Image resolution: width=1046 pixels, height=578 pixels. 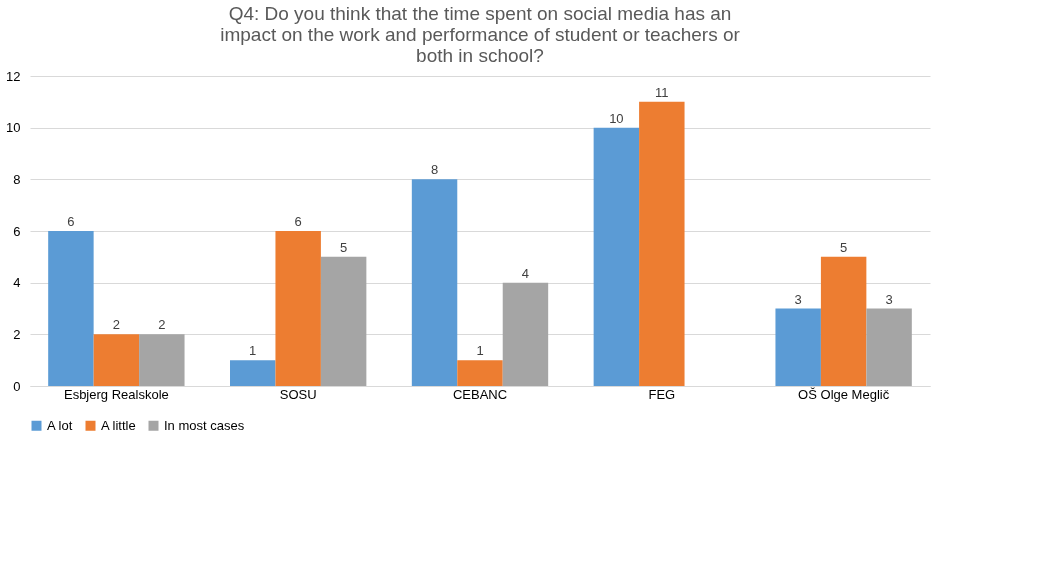 What do you see at coordinates (480, 34) in the screenshot?
I see `chart-title: Q4: Do you think that the time spent on social media has an impact on the work and performance of student or teachers or both in school?` at bounding box center [480, 34].